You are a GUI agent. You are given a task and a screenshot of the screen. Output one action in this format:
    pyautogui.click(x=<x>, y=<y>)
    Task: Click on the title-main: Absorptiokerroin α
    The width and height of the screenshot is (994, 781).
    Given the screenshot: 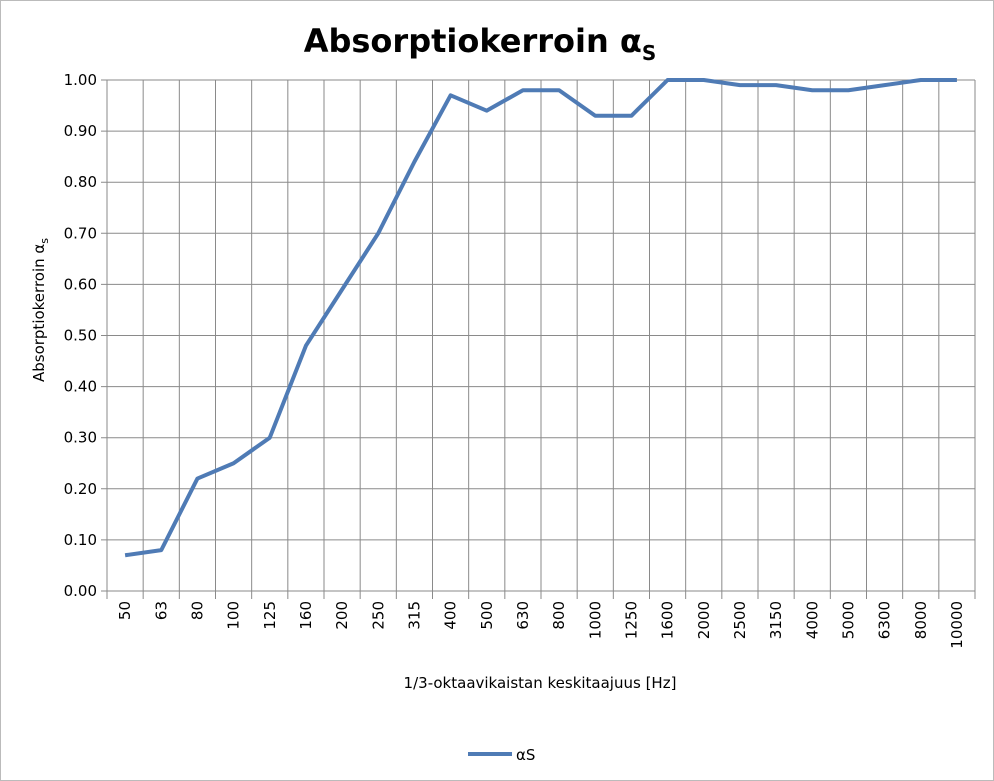 What is the action you would take?
    pyautogui.click(x=473, y=41)
    